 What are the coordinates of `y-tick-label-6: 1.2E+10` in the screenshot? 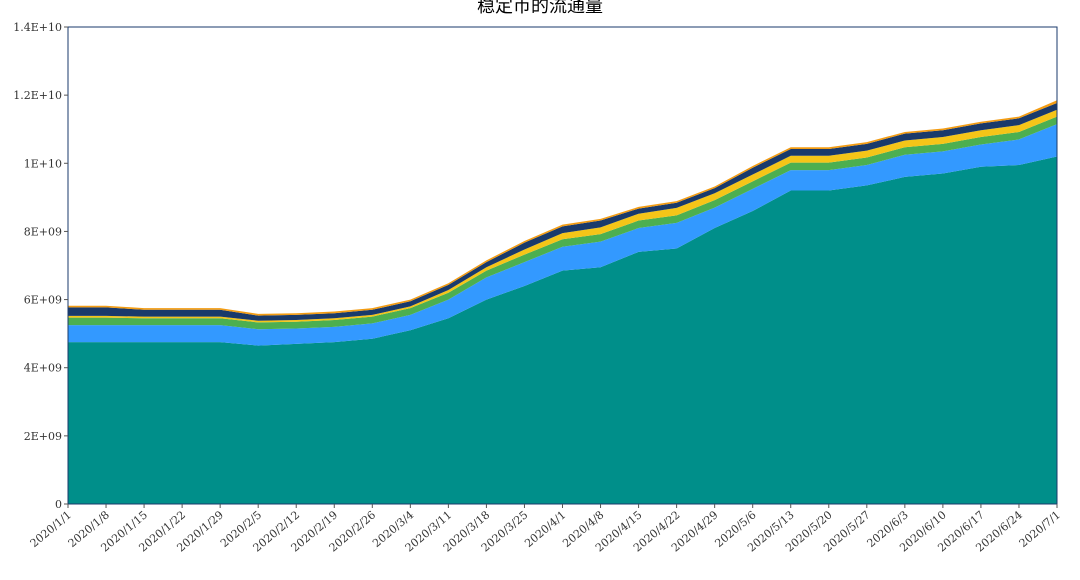 It's located at (37, 95).